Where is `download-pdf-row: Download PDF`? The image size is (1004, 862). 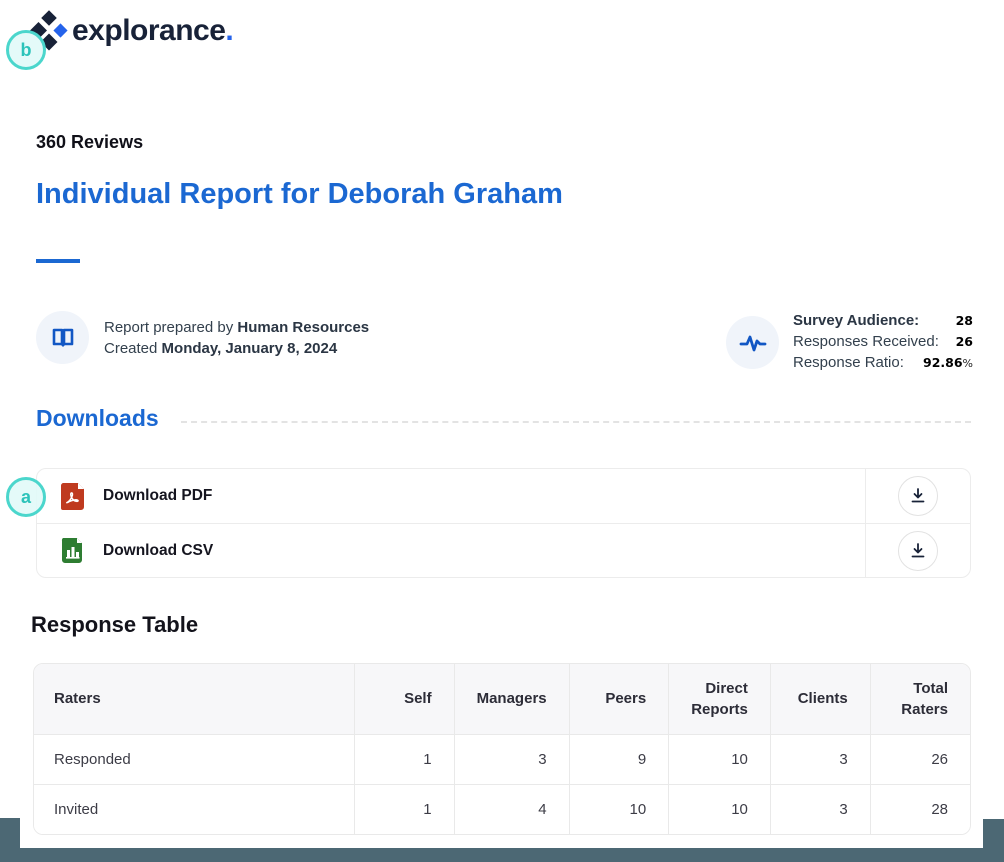
download-pdf-row: Download PDF is located at coordinates (503, 496).